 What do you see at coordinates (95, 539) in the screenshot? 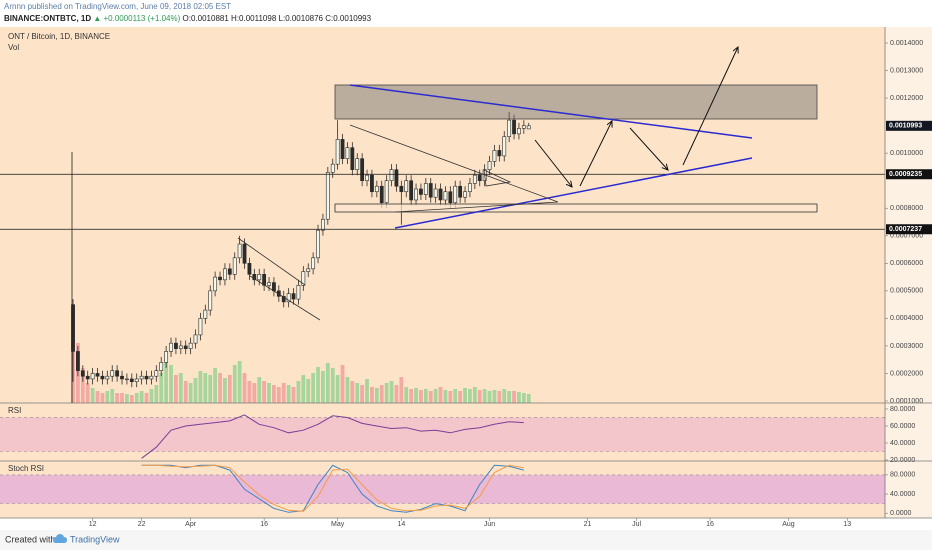
I see `footer-brand: TradingView` at bounding box center [95, 539].